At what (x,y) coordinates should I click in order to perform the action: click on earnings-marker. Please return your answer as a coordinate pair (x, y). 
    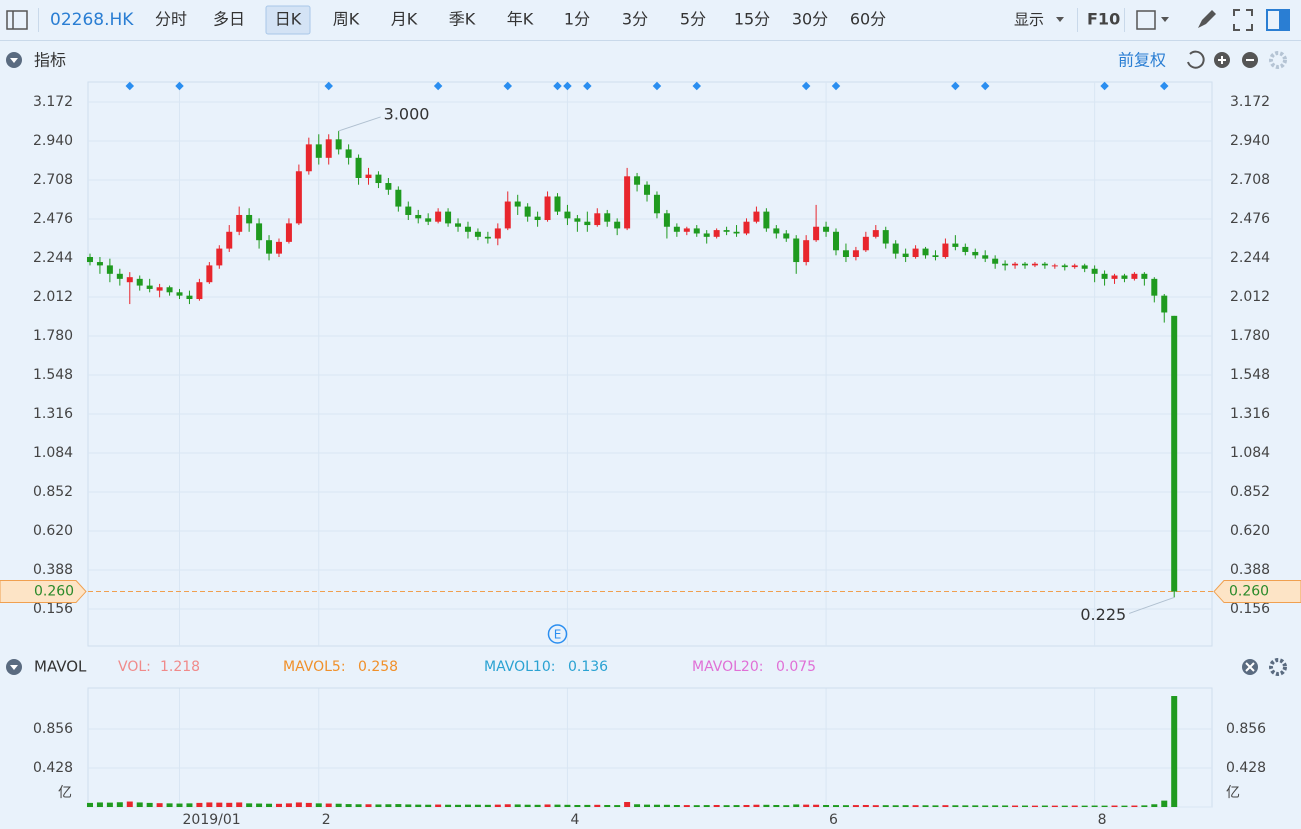
    Looking at the image, I should click on (557, 634).